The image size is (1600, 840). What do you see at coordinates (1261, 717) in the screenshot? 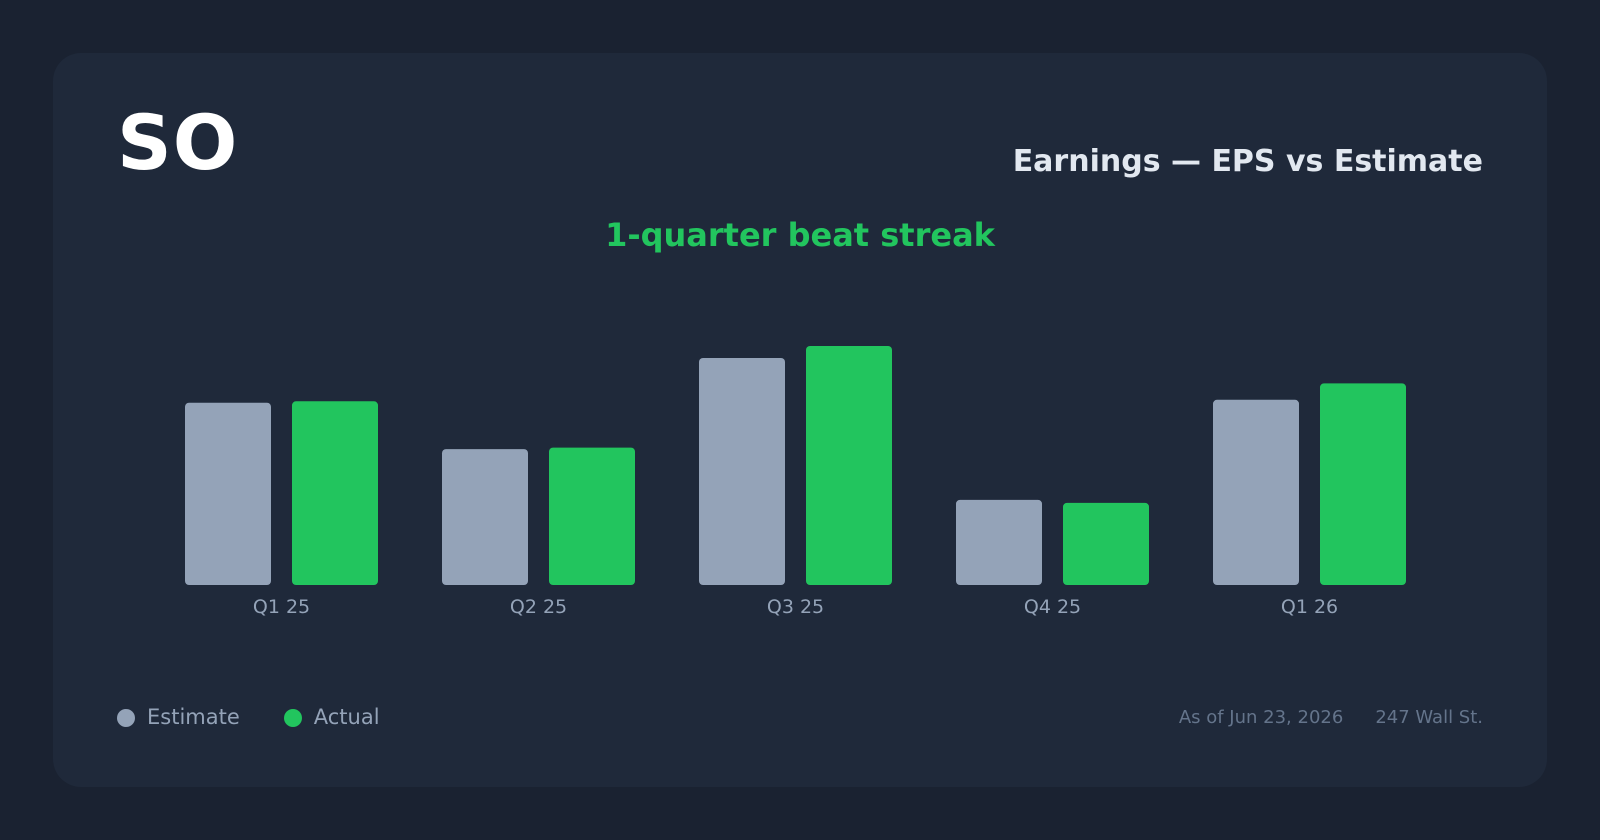
I see `as-of-date: As of Jun 23, 2026` at bounding box center [1261, 717].